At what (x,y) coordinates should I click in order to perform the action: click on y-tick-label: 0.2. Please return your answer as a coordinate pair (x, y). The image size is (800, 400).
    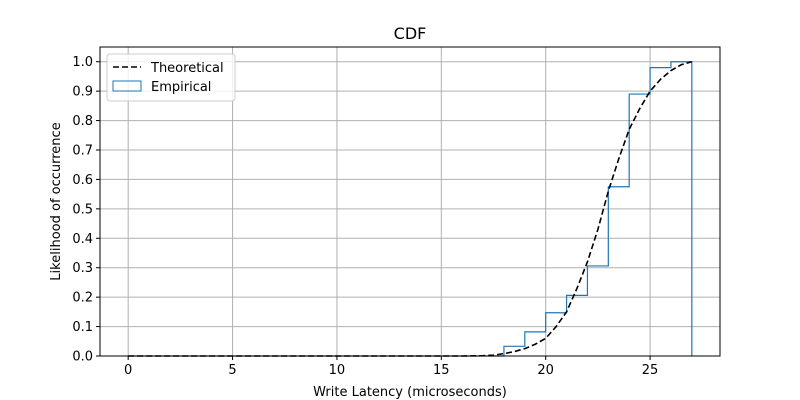
    Looking at the image, I should click on (82, 298).